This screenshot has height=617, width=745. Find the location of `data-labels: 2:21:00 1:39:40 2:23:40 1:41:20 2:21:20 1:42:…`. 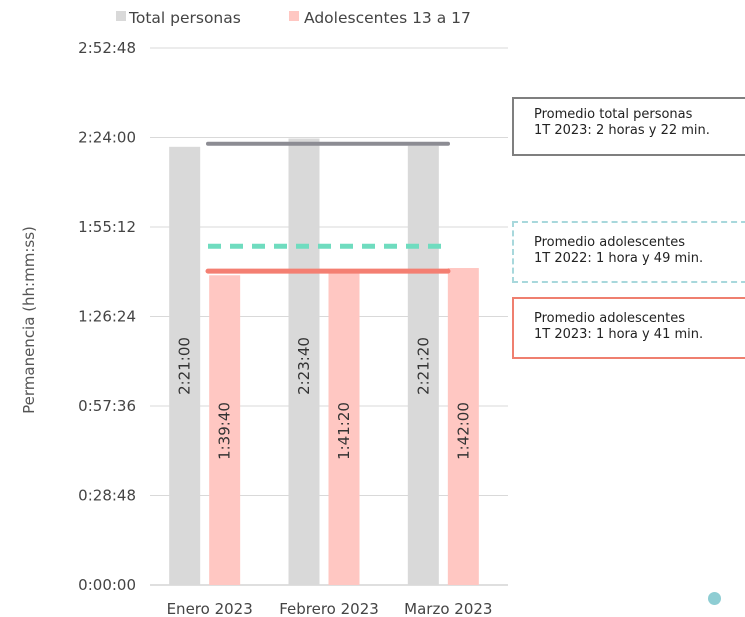

data-labels: 2:21:00 1:39:40 2:23:40 1:41:20 2:21:20 1:42:… is located at coordinates (324, 398).